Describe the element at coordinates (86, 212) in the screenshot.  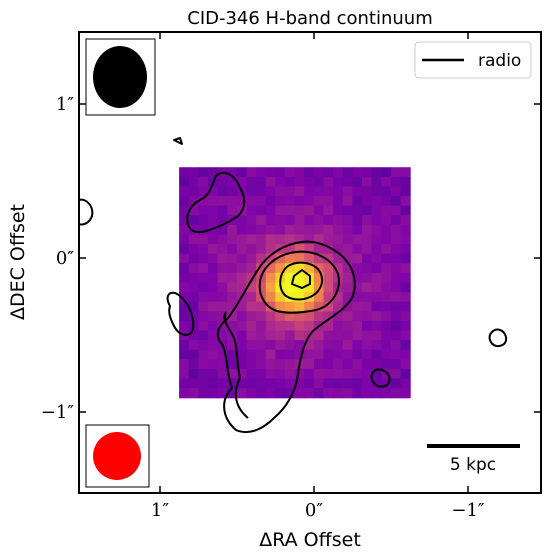
I see `radio-contour-edge-east` at that location.